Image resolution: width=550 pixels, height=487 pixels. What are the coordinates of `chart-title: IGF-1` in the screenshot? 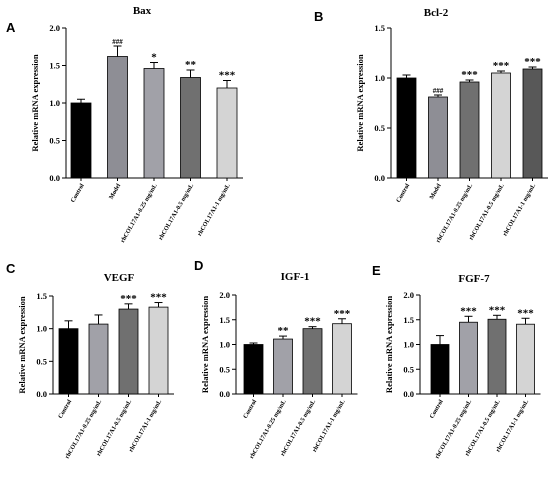 It's located at (295, 277).